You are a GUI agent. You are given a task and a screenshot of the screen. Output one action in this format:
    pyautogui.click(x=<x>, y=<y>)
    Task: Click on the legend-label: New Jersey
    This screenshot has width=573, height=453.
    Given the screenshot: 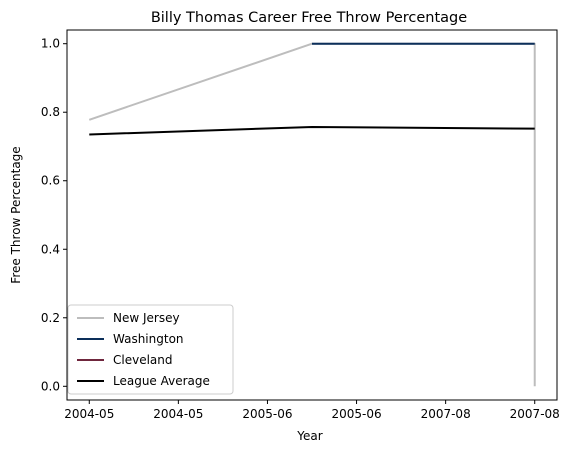 What is the action you would take?
    pyautogui.click(x=146, y=318)
    